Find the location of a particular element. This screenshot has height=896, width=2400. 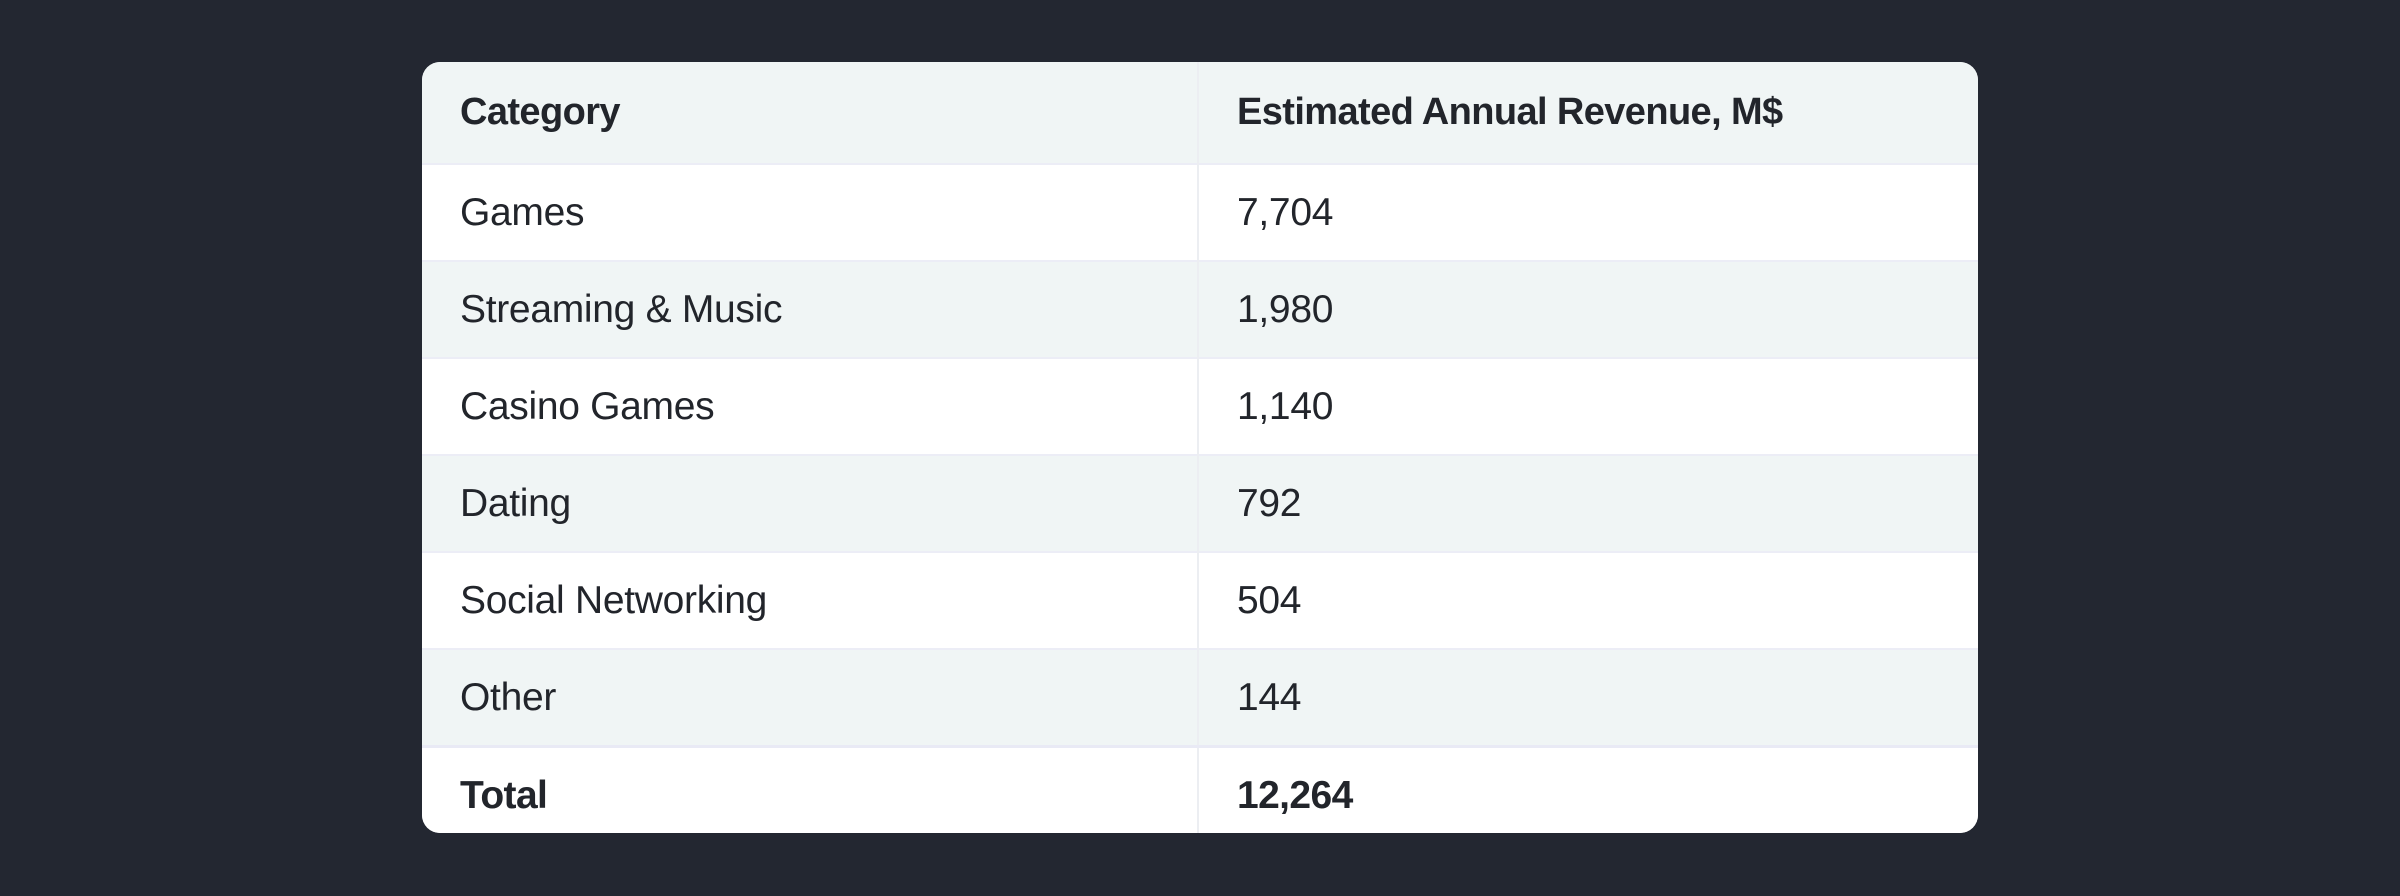

revenue-cell: 7,704 is located at coordinates (1588, 212).